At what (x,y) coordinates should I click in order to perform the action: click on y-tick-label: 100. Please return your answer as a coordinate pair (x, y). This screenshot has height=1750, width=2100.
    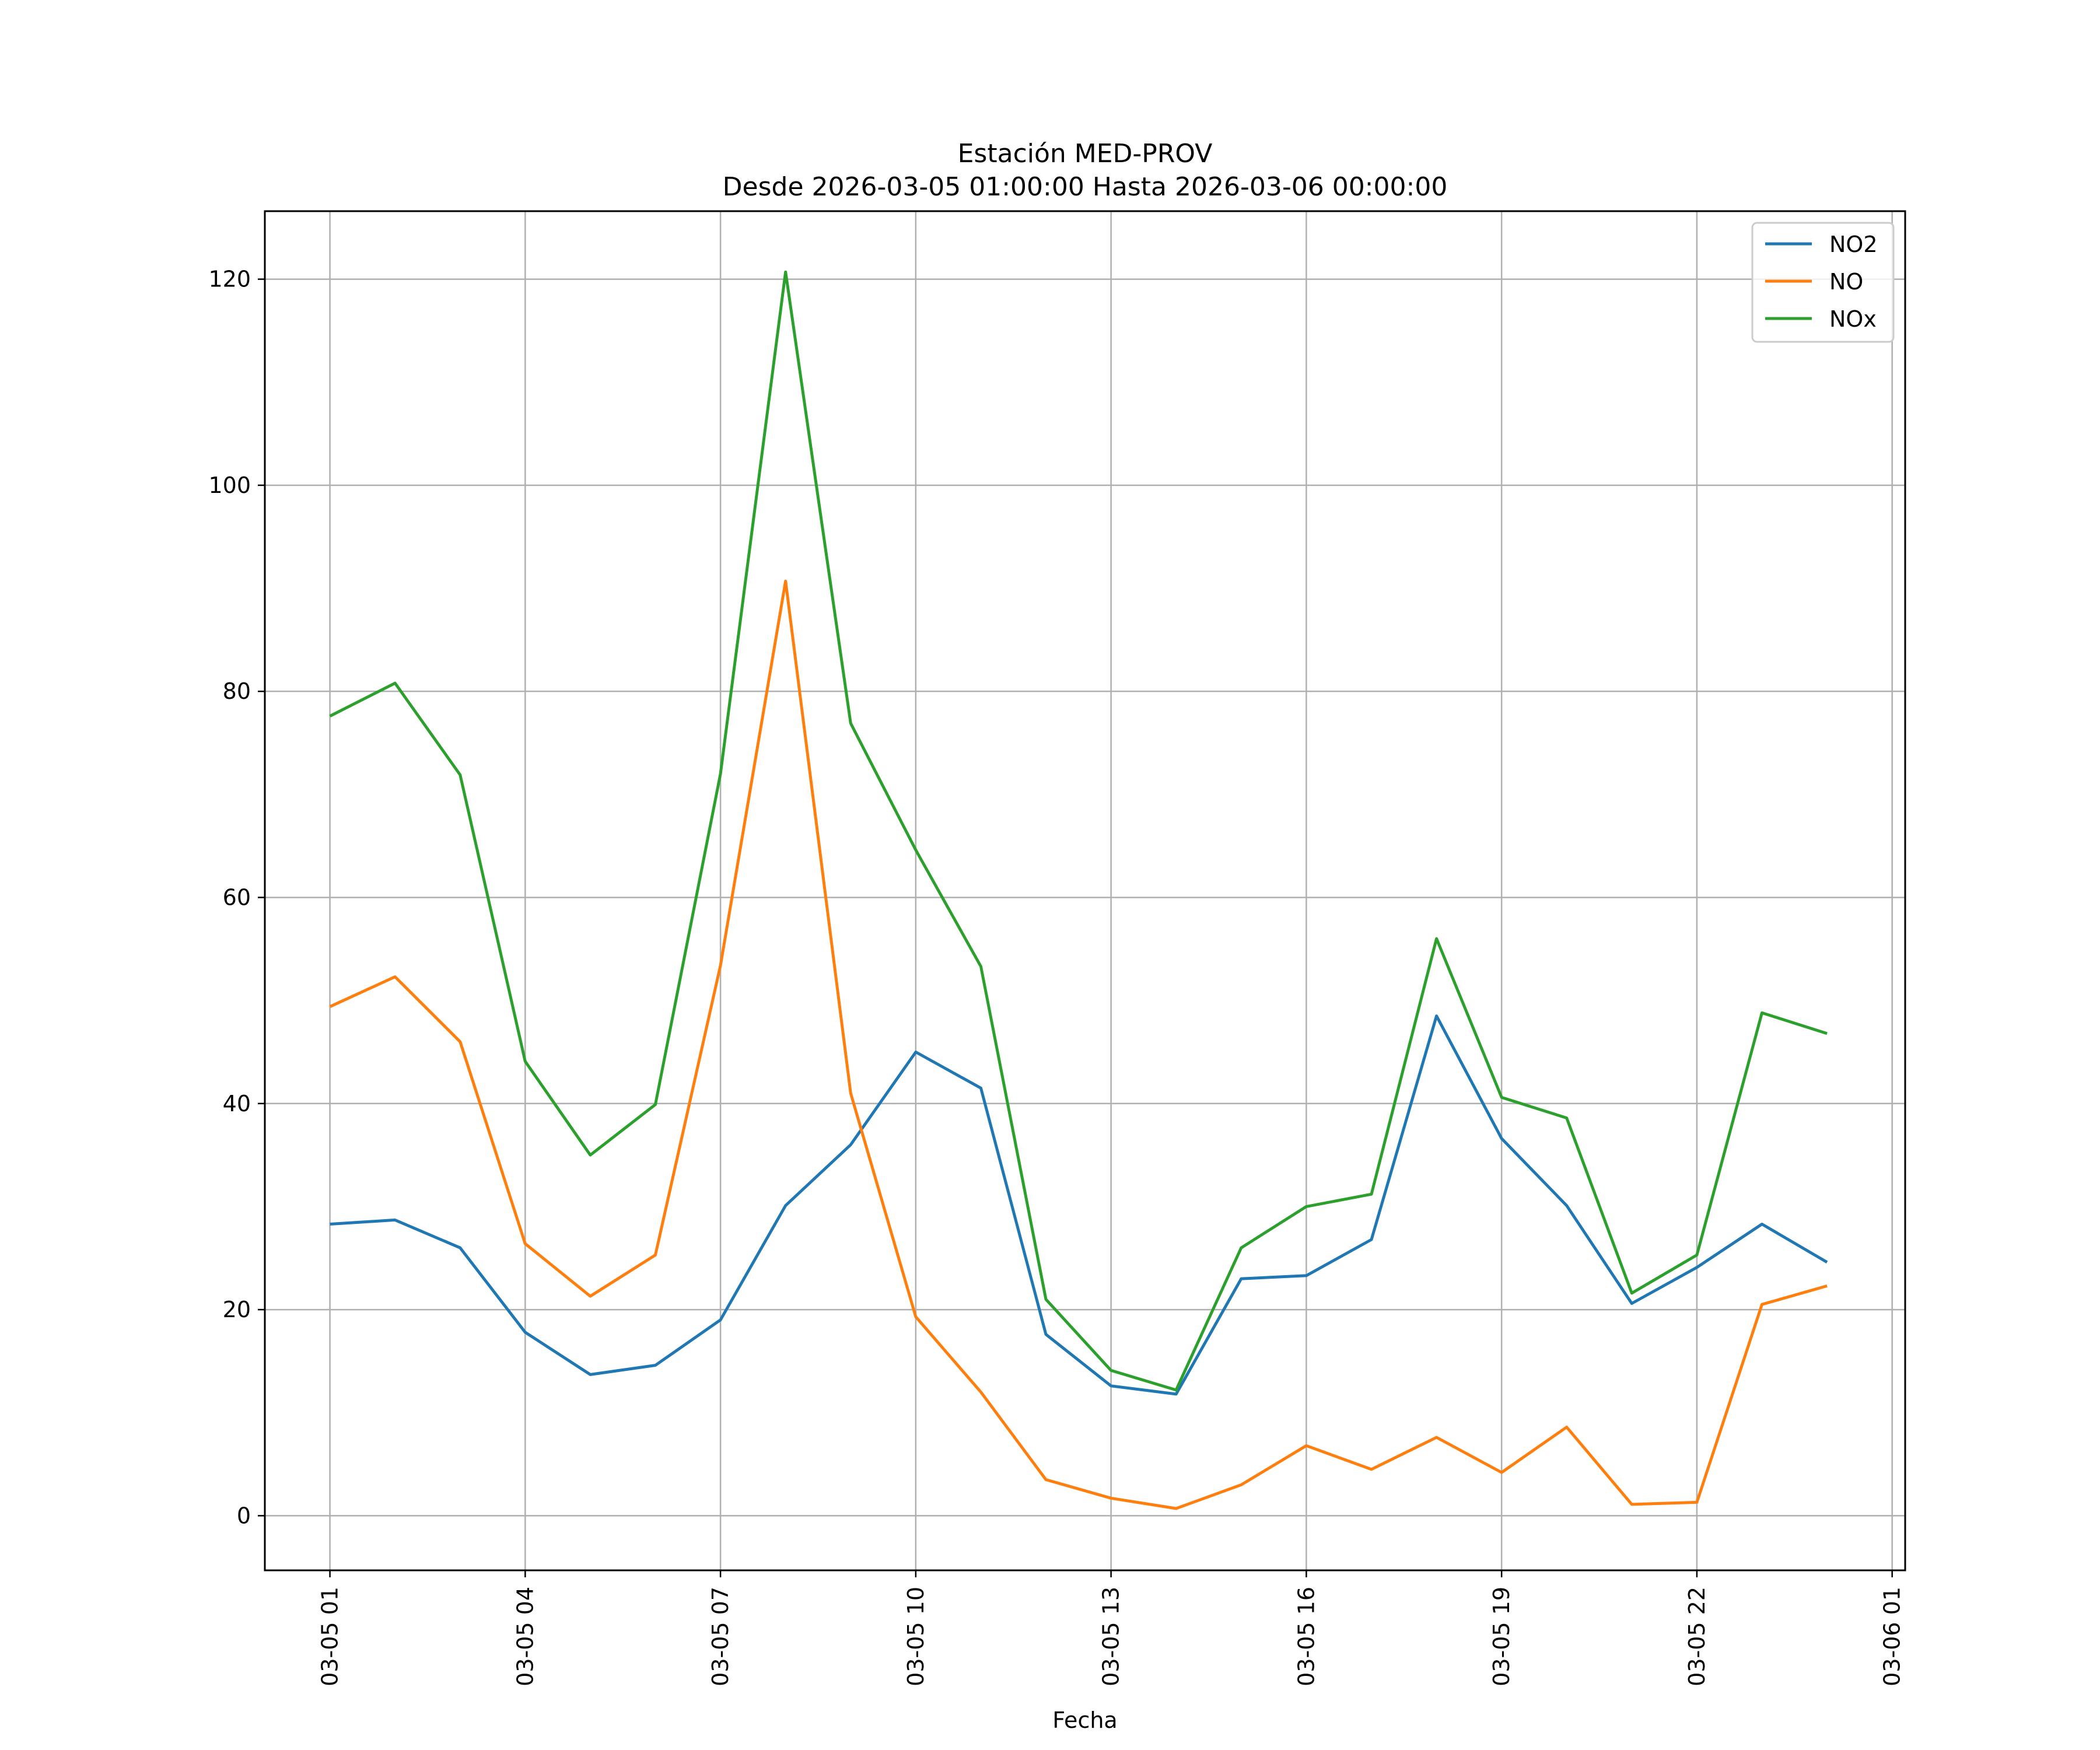
    Looking at the image, I should click on (229, 485).